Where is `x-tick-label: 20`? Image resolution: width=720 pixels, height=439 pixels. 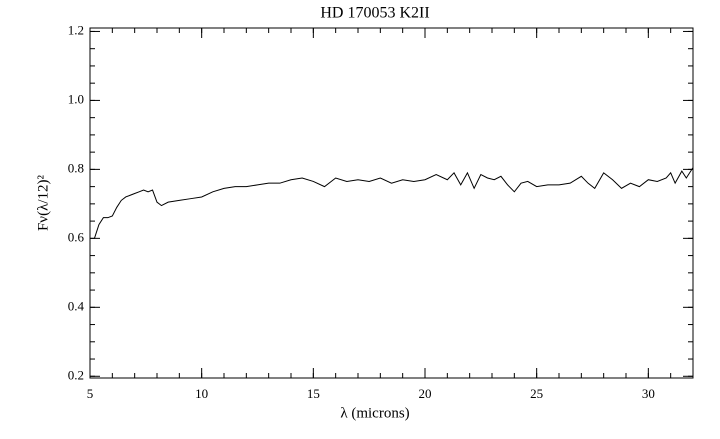
x-tick-label: 20 is located at coordinates (425, 393).